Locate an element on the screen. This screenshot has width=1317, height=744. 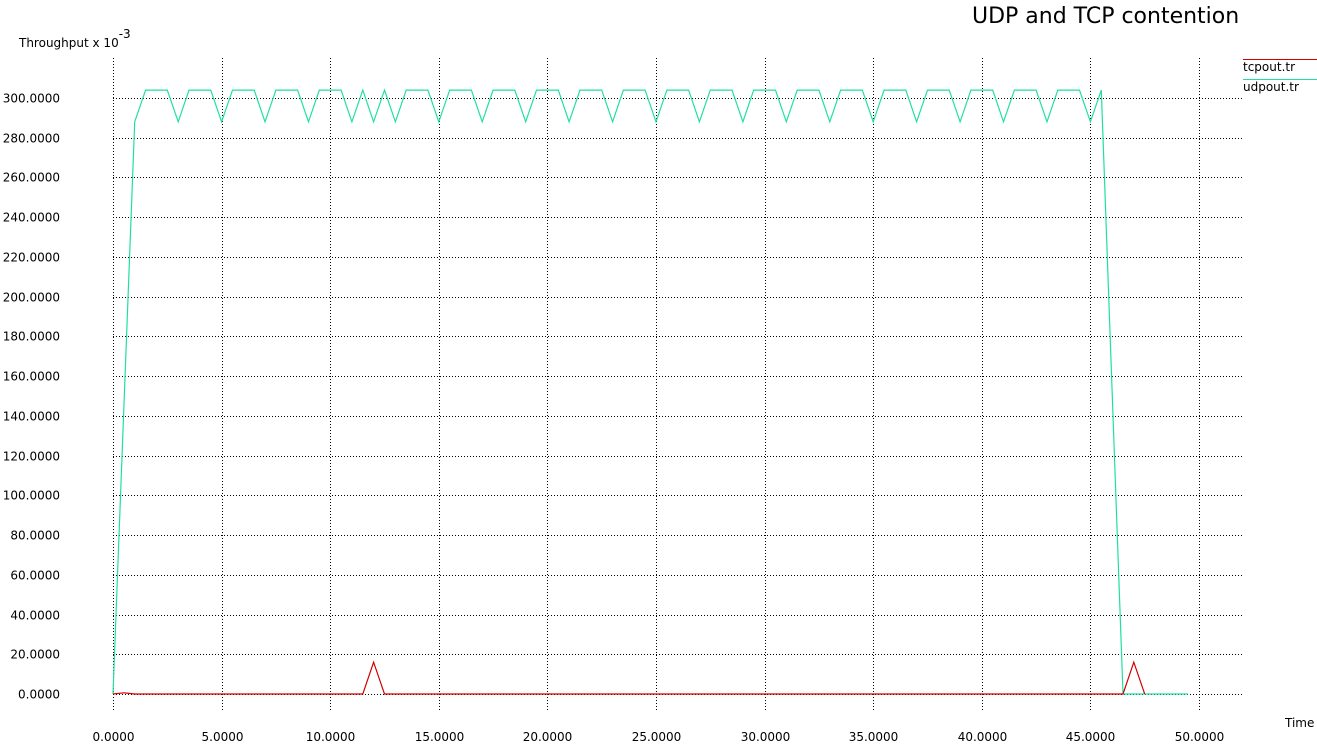
x-tick-label: 45.0000 is located at coordinates (1091, 737).